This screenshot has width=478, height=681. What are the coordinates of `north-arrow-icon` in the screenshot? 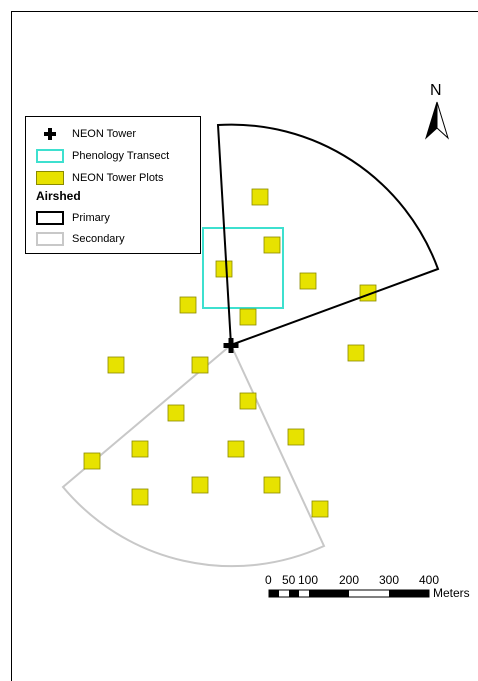 It's located at (437, 120).